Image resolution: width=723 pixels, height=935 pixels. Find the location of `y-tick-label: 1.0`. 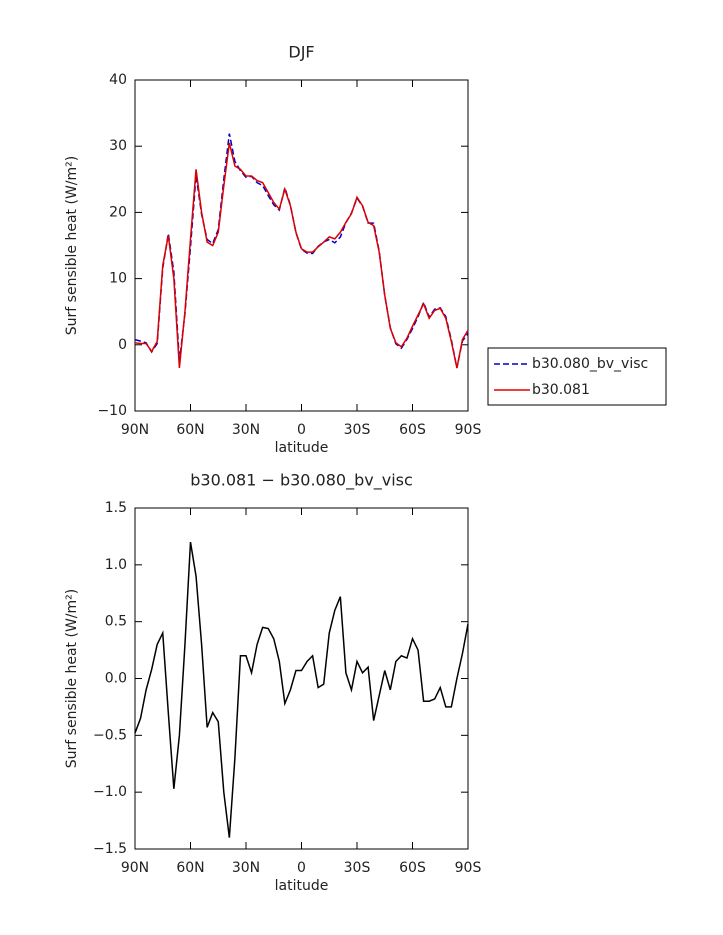

y-tick-label: 1.0 is located at coordinates (116, 565).